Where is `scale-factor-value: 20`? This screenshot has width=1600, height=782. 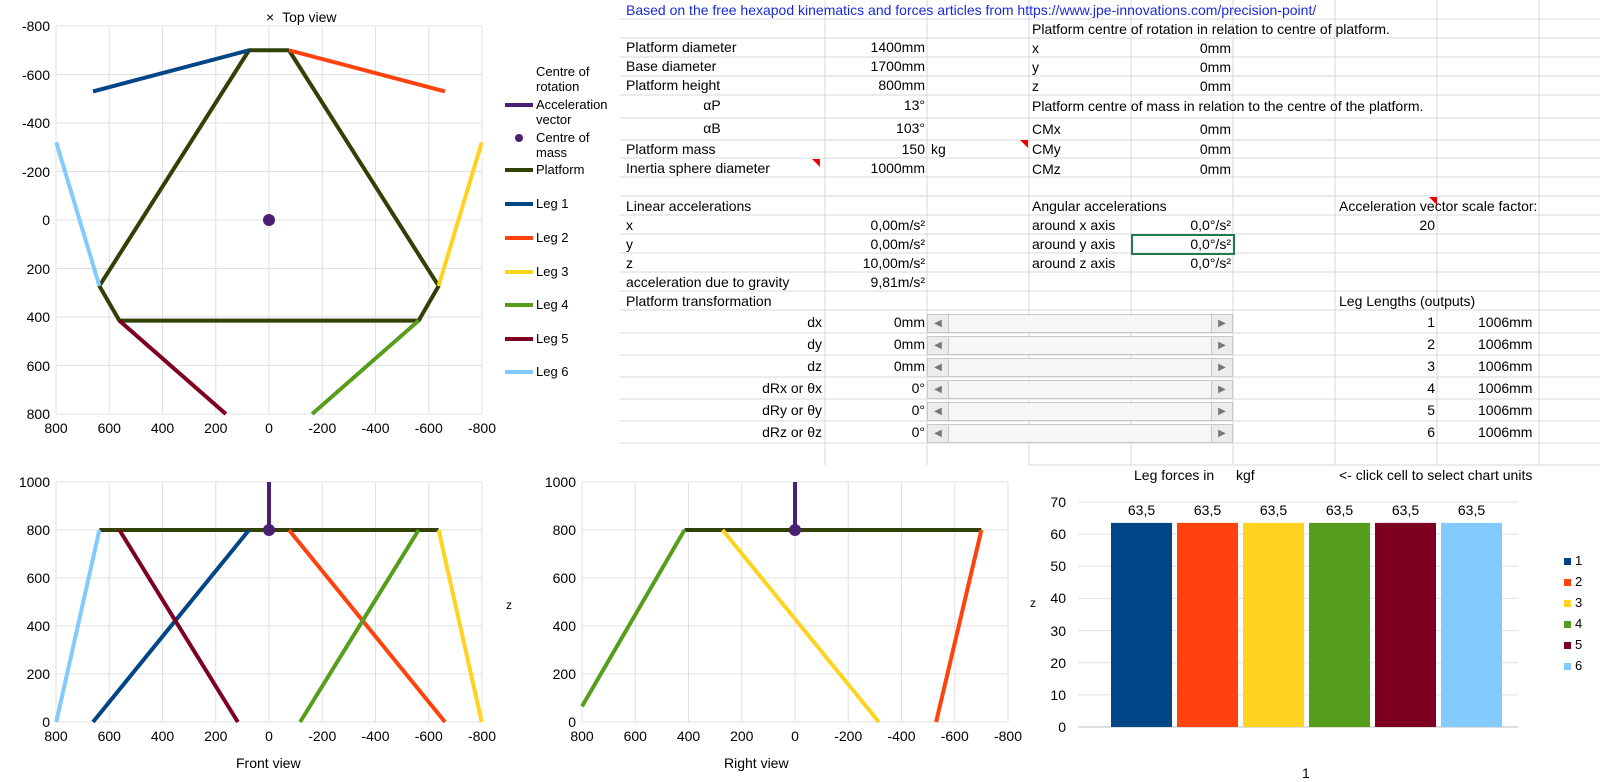 scale-factor-value: 20 is located at coordinates (1427, 225).